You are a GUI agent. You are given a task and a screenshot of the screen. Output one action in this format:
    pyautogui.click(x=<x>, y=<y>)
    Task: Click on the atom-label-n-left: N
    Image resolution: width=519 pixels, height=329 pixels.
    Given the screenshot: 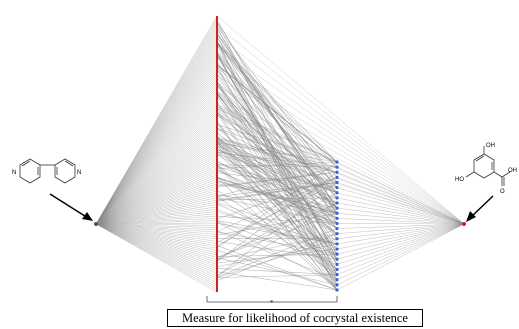 What is the action you would take?
    pyautogui.click(x=14, y=173)
    